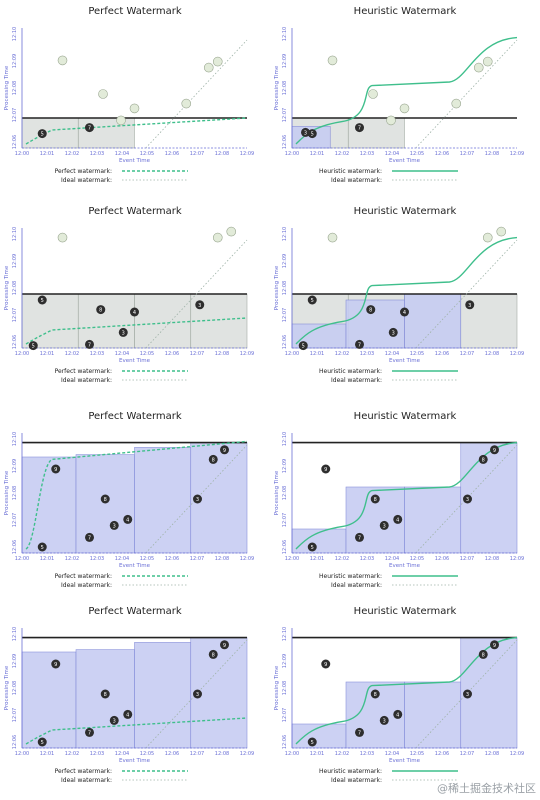 The height and width of the screenshot is (800, 540). What do you see at coordinates (406, 290) in the screenshot?
I see `heuristic-watermark-curve` at bounding box center [406, 290].